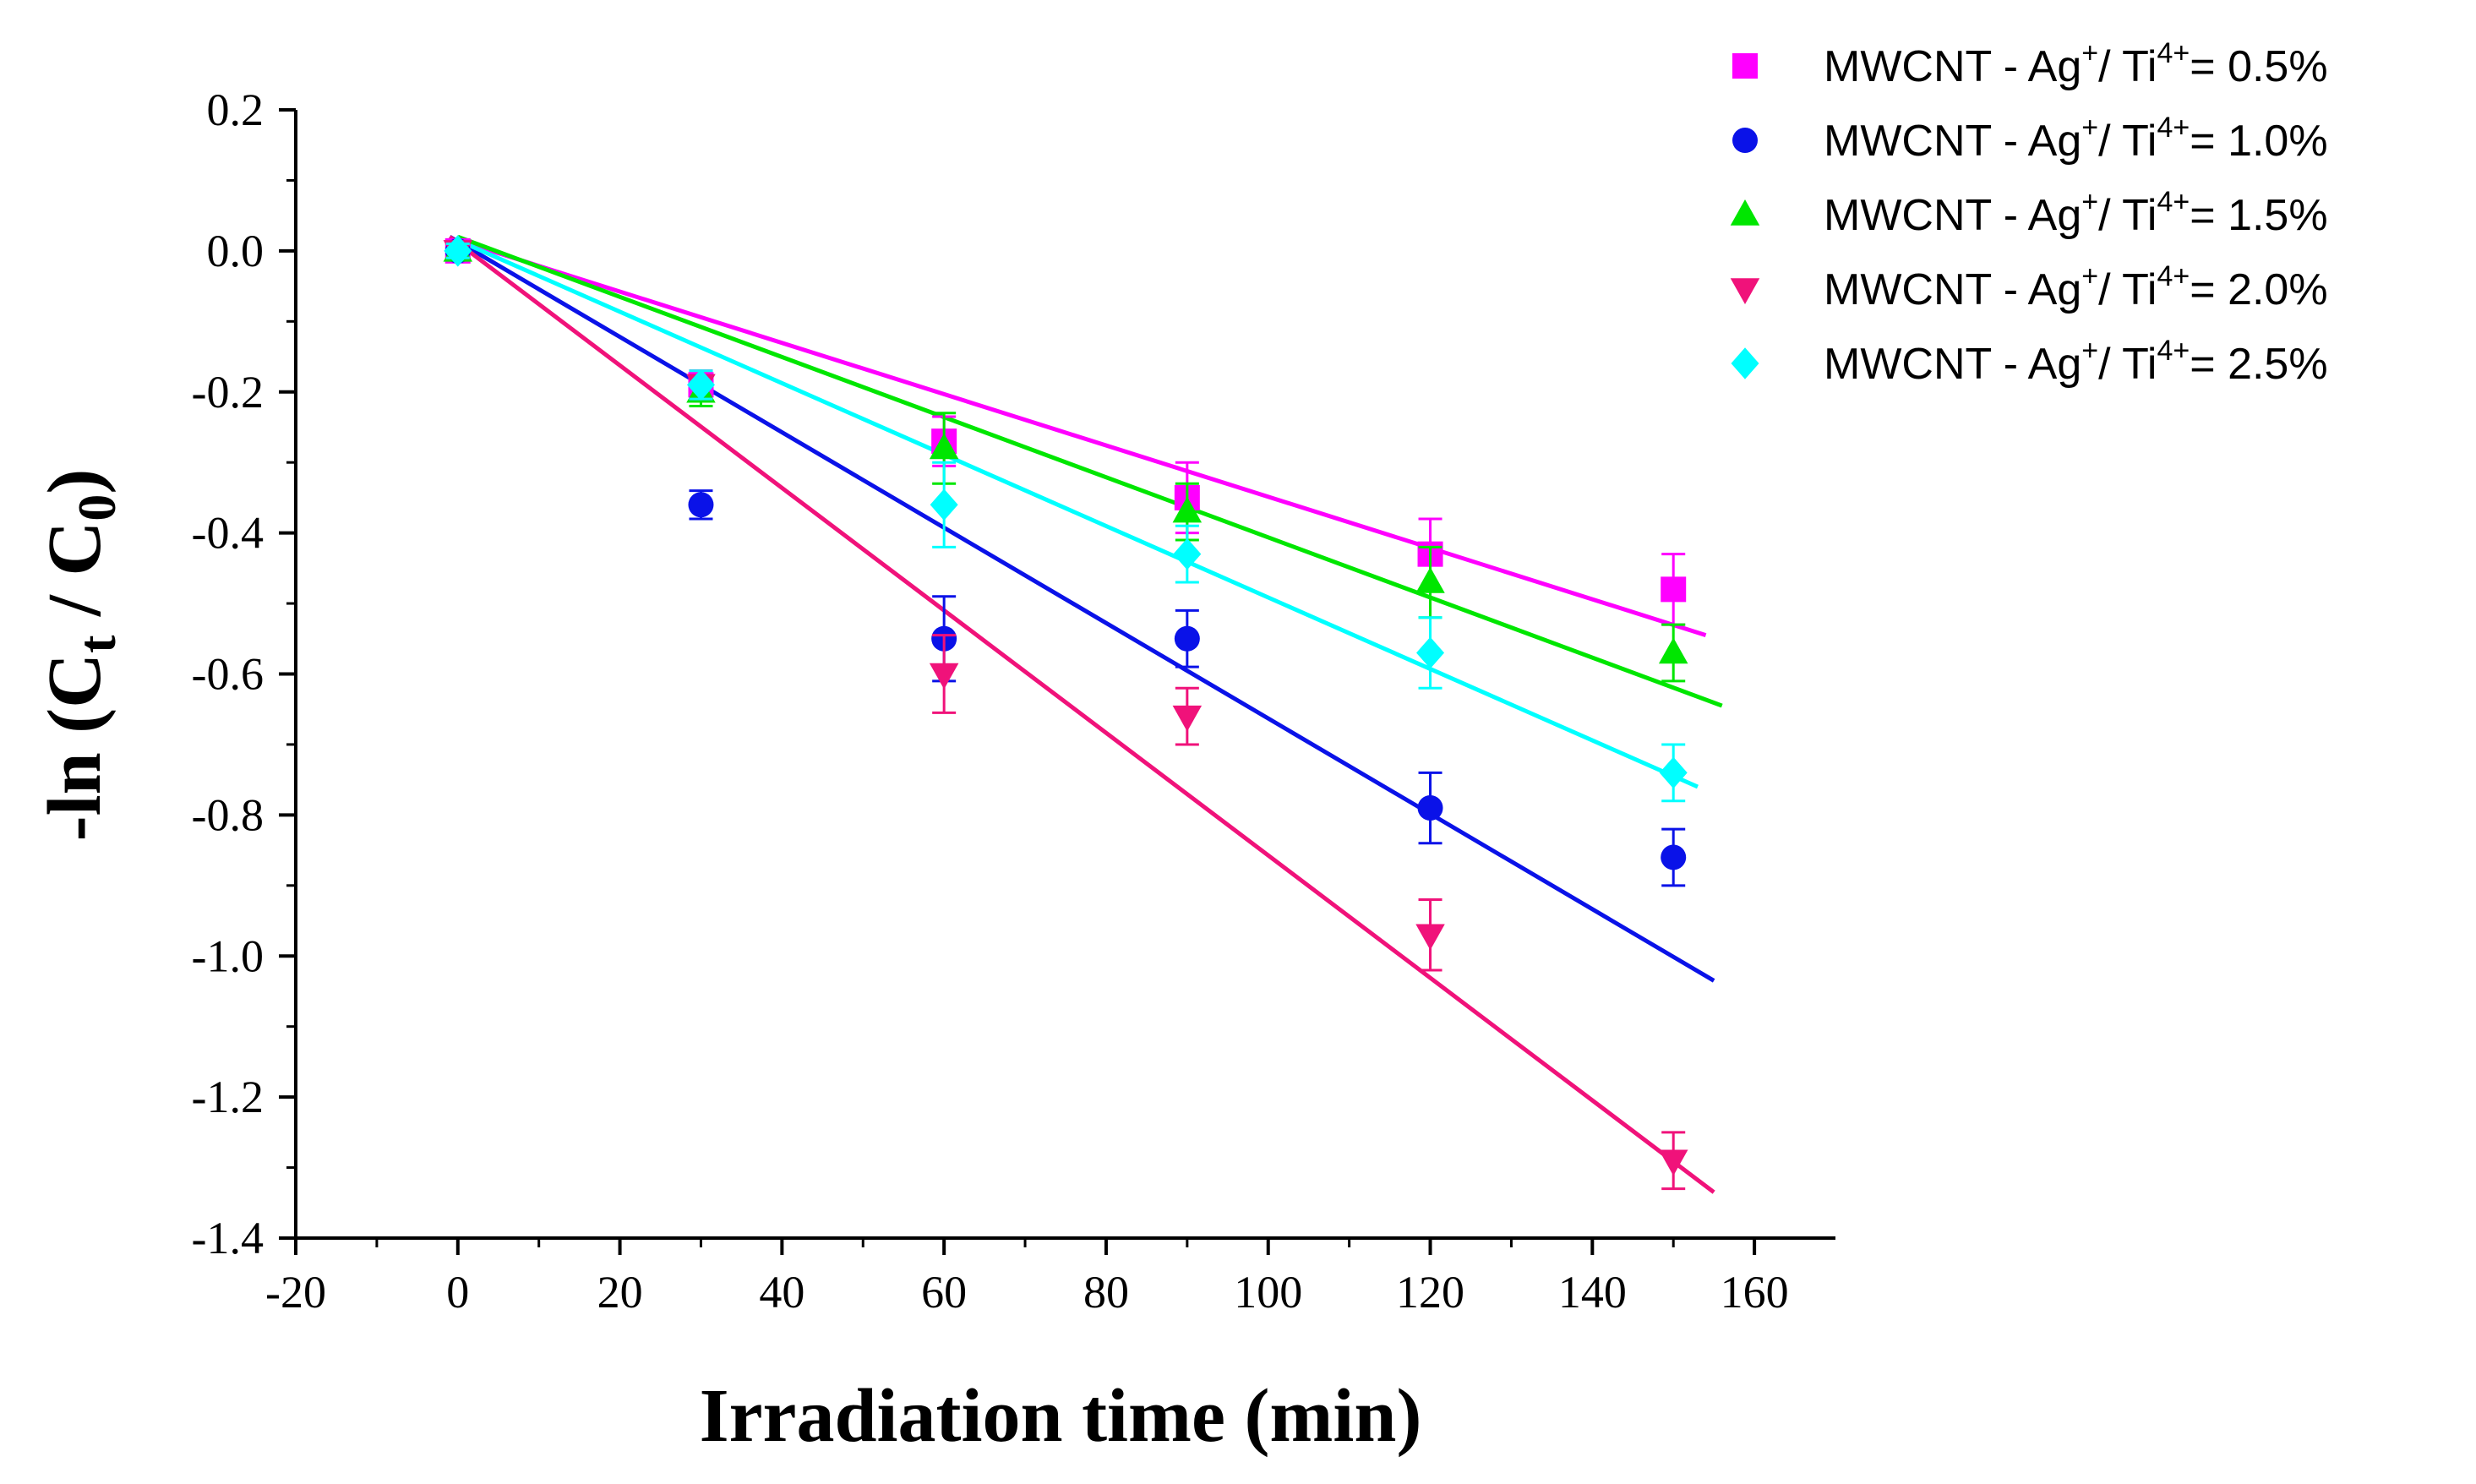 This screenshot has width=2476, height=1484. Describe the element at coordinates (2258, 67) in the screenshot. I see `legend-label-suffix: = 0.5%` at that location.